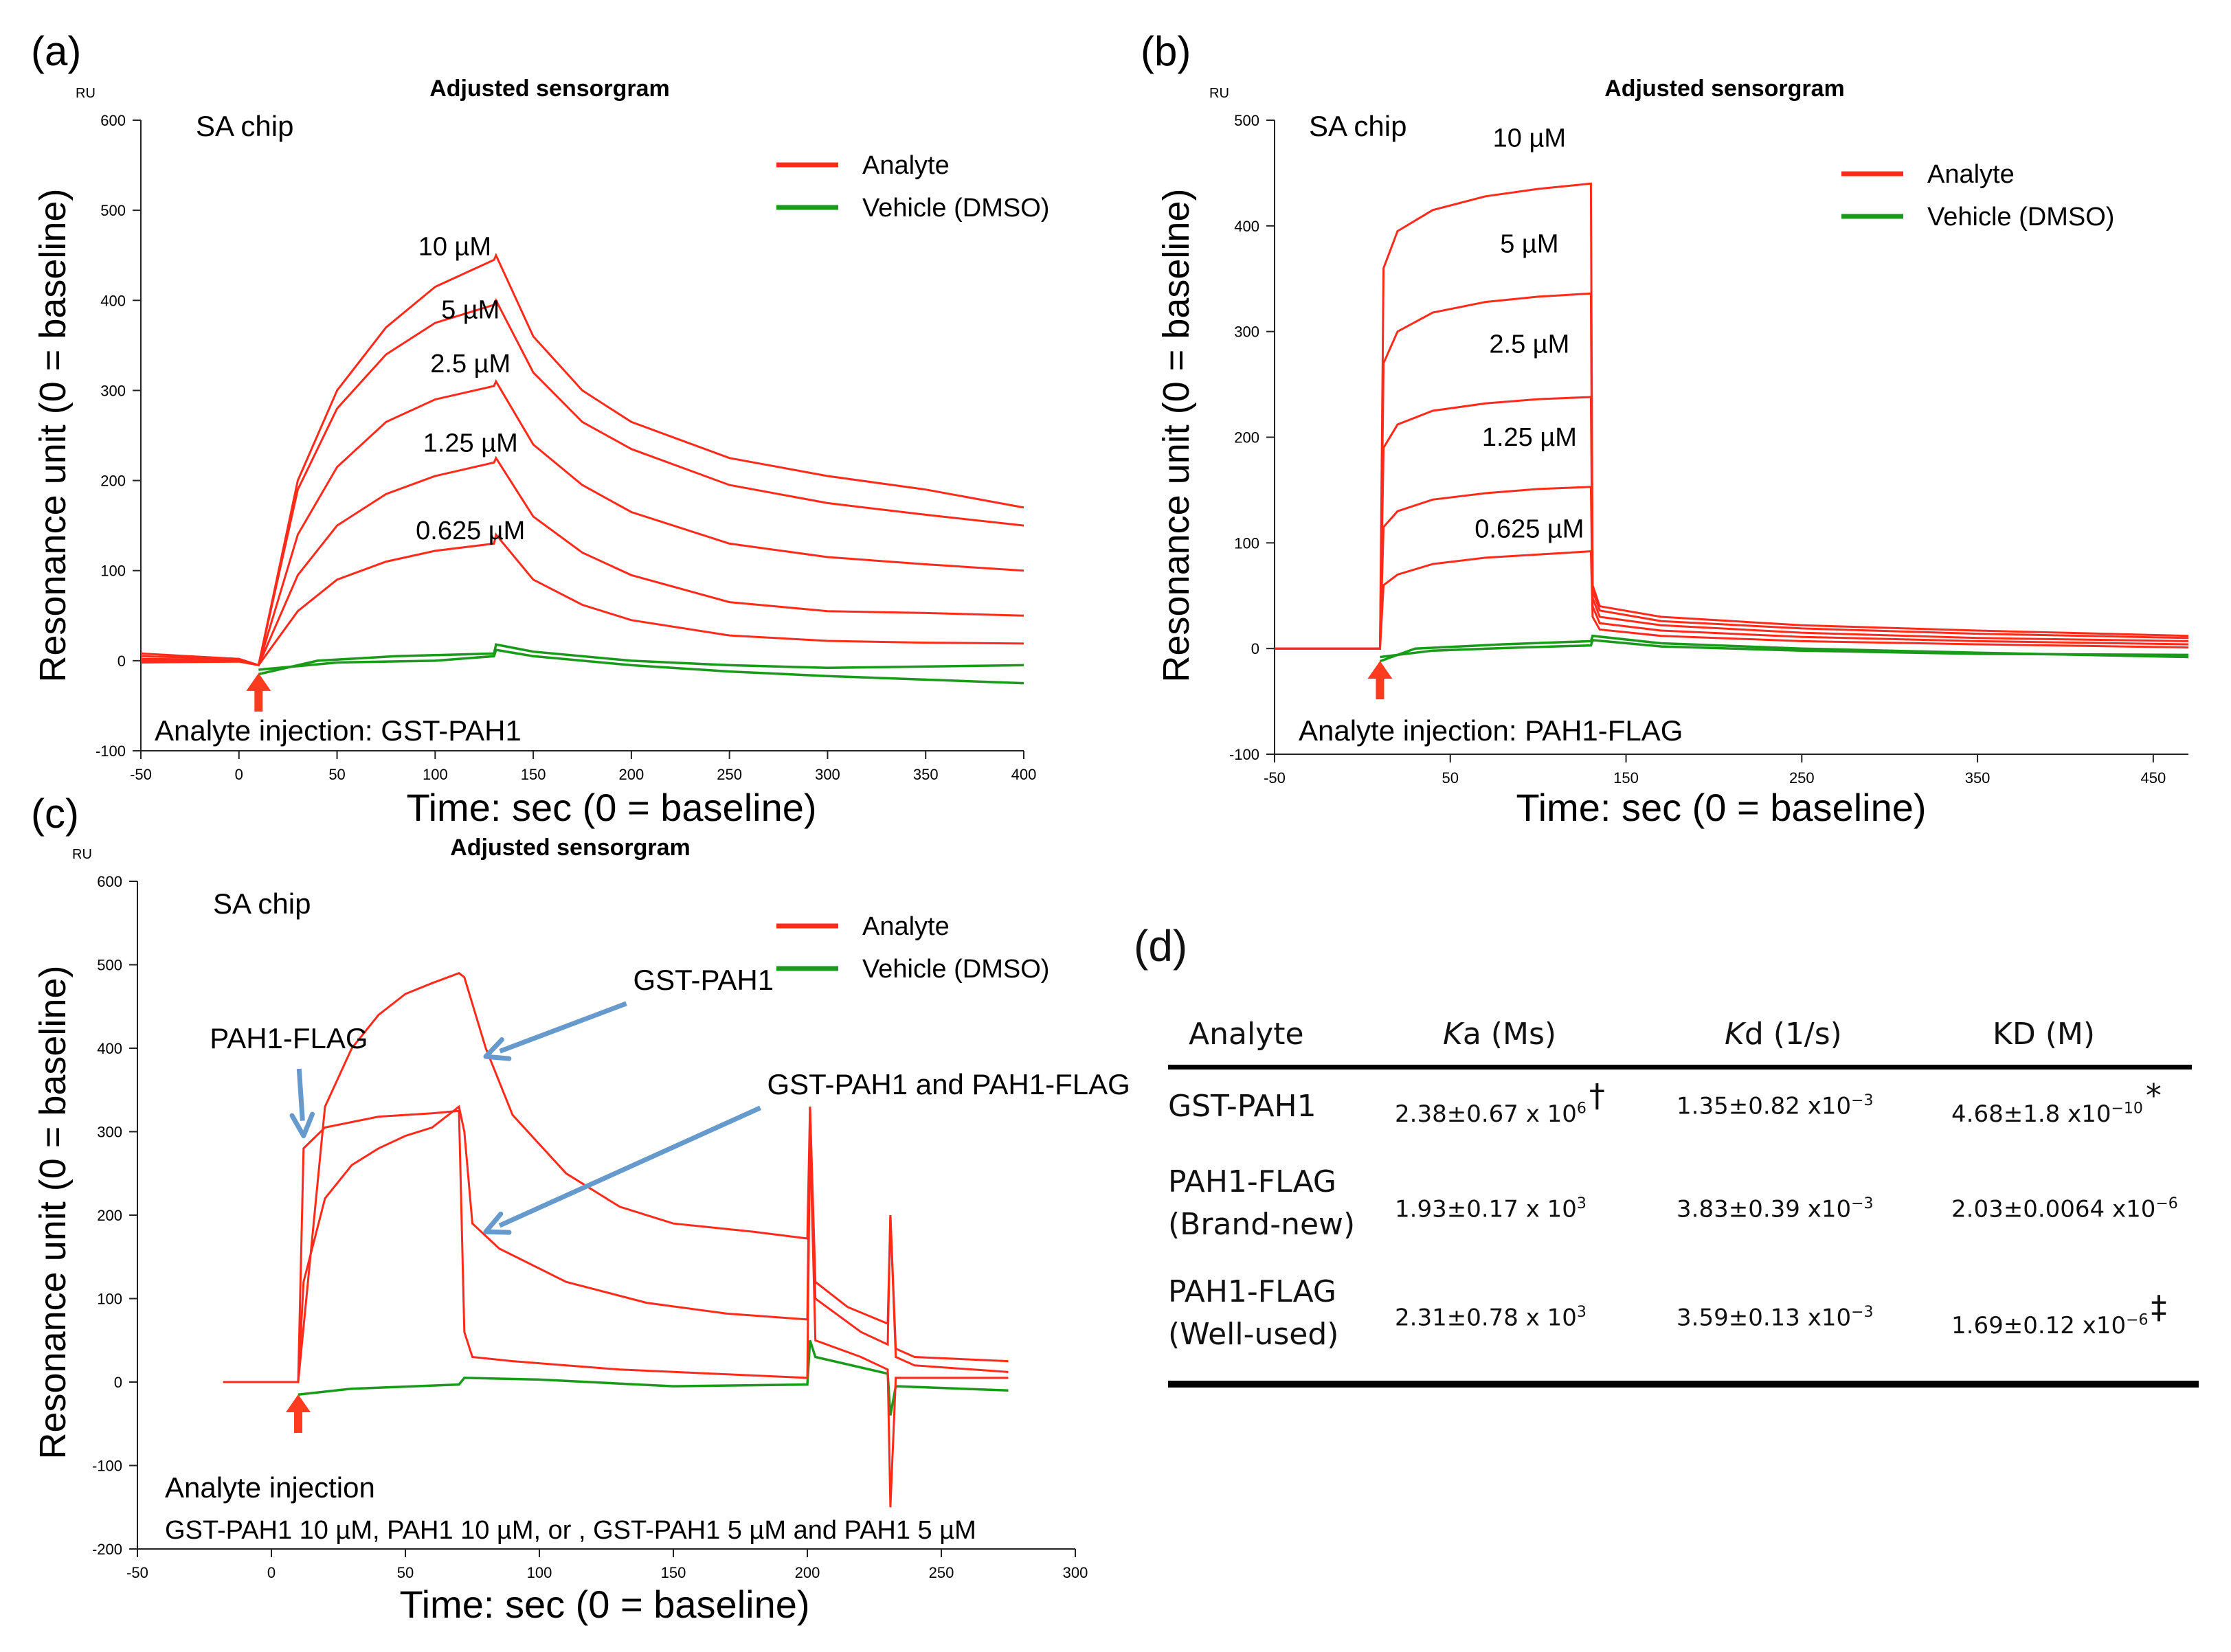 This screenshot has height=1652, width=2231. What do you see at coordinates (704, 980) in the screenshot?
I see `annotation-label: GST-PAH1` at bounding box center [704, 980].